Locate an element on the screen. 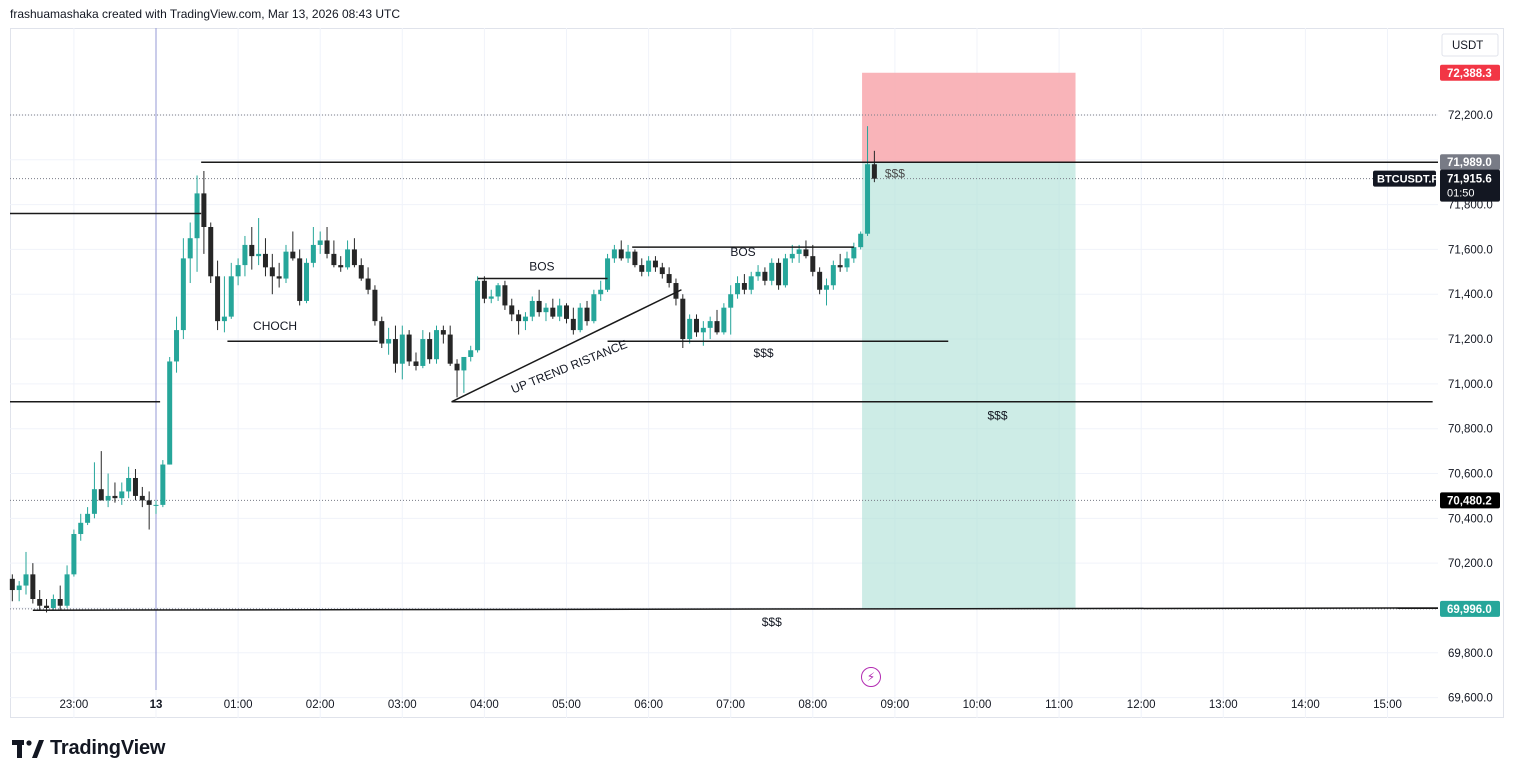  line-trend is located at coordinates (566, 346).